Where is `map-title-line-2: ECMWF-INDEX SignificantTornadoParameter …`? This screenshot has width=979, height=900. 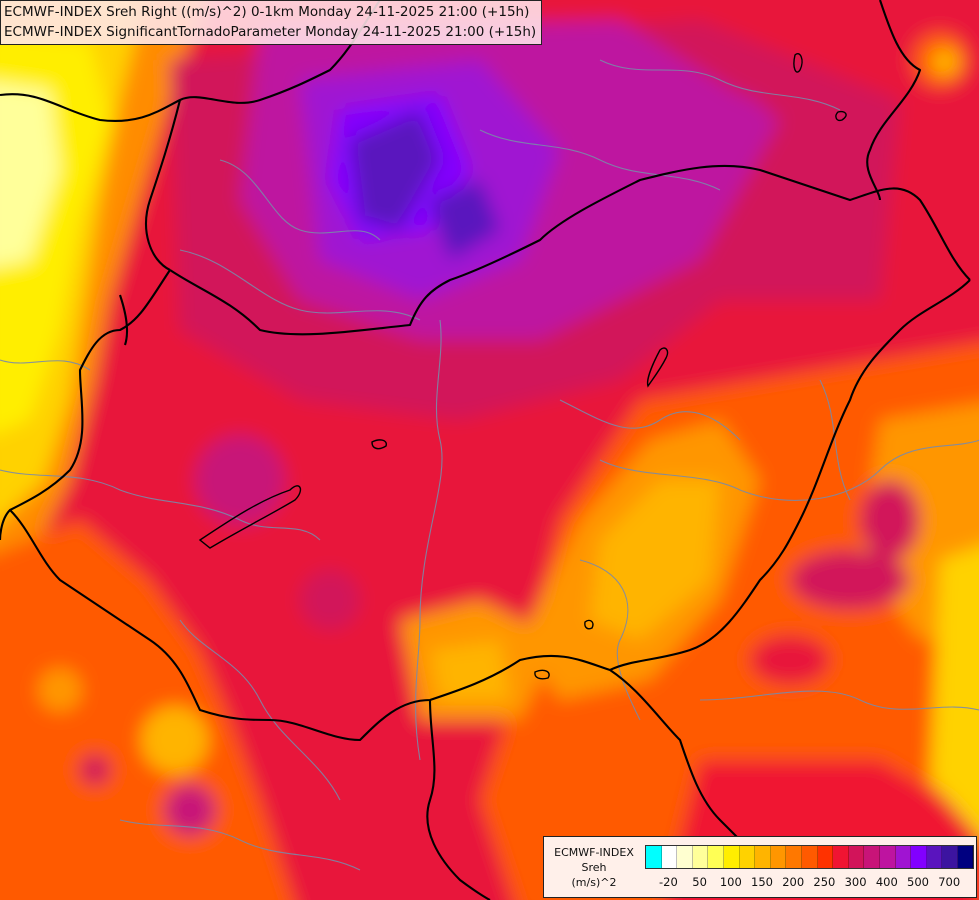 map-title-line-2: ECMWF-INDEX SignificantTornadoParameter … is located at coordinates (270, 32).